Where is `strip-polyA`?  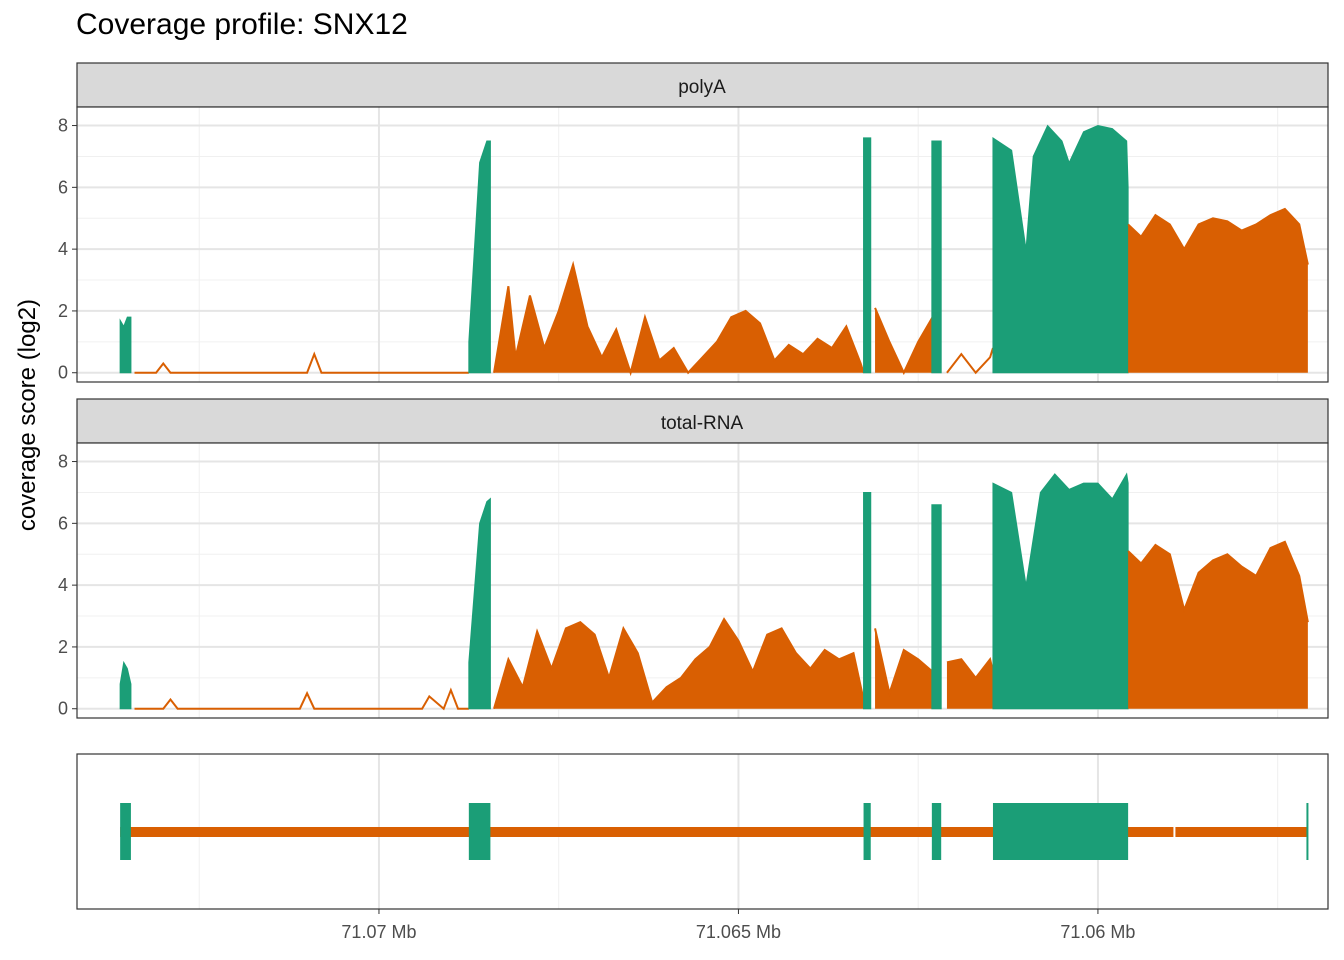 strip-polyA is located at coordinates (702, 85).